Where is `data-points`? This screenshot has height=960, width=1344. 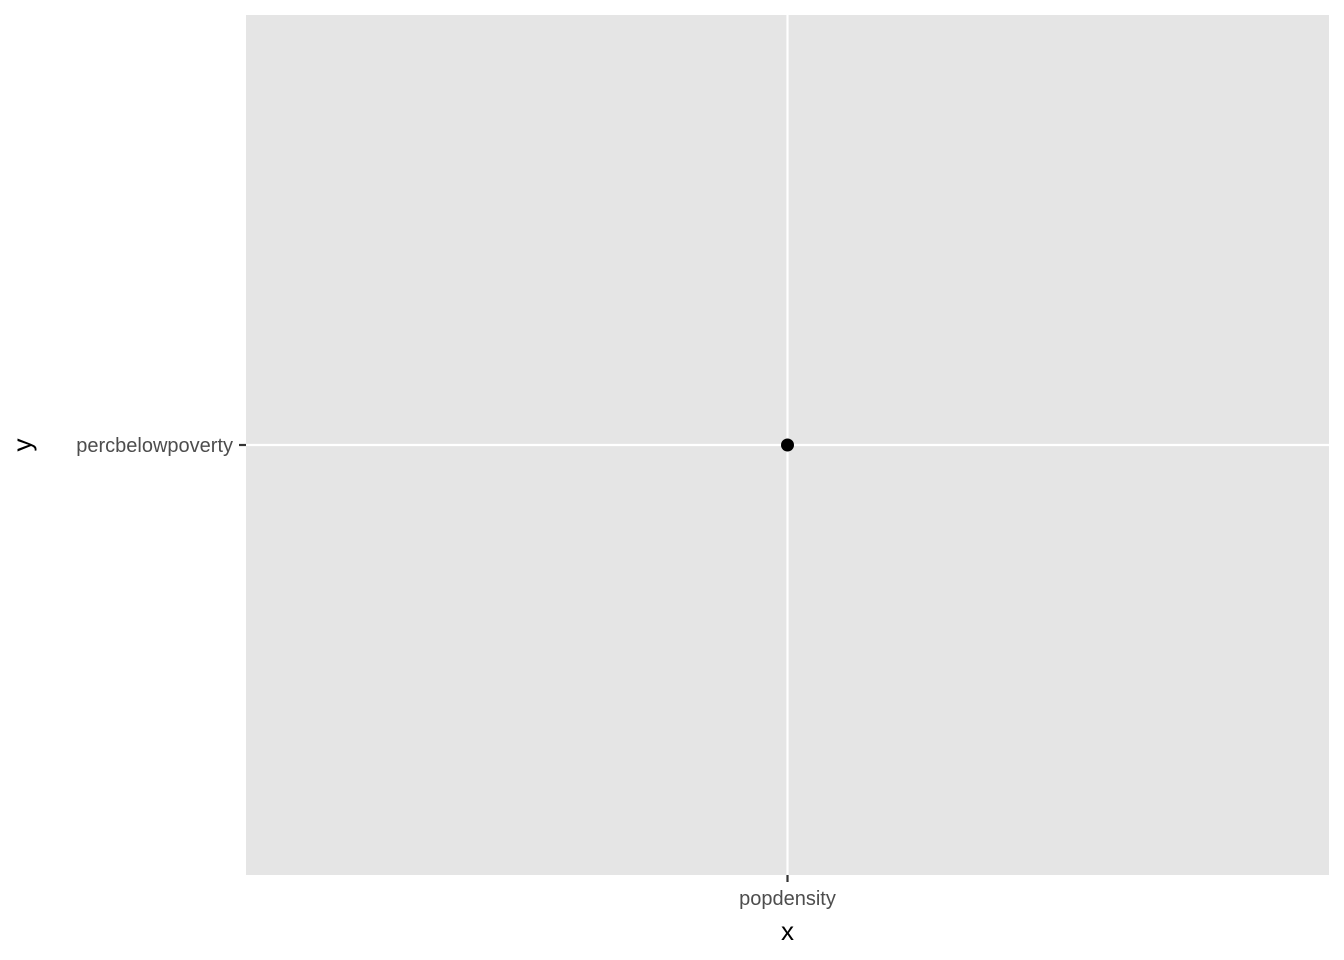 data-points is located at coordinates (787, 445).